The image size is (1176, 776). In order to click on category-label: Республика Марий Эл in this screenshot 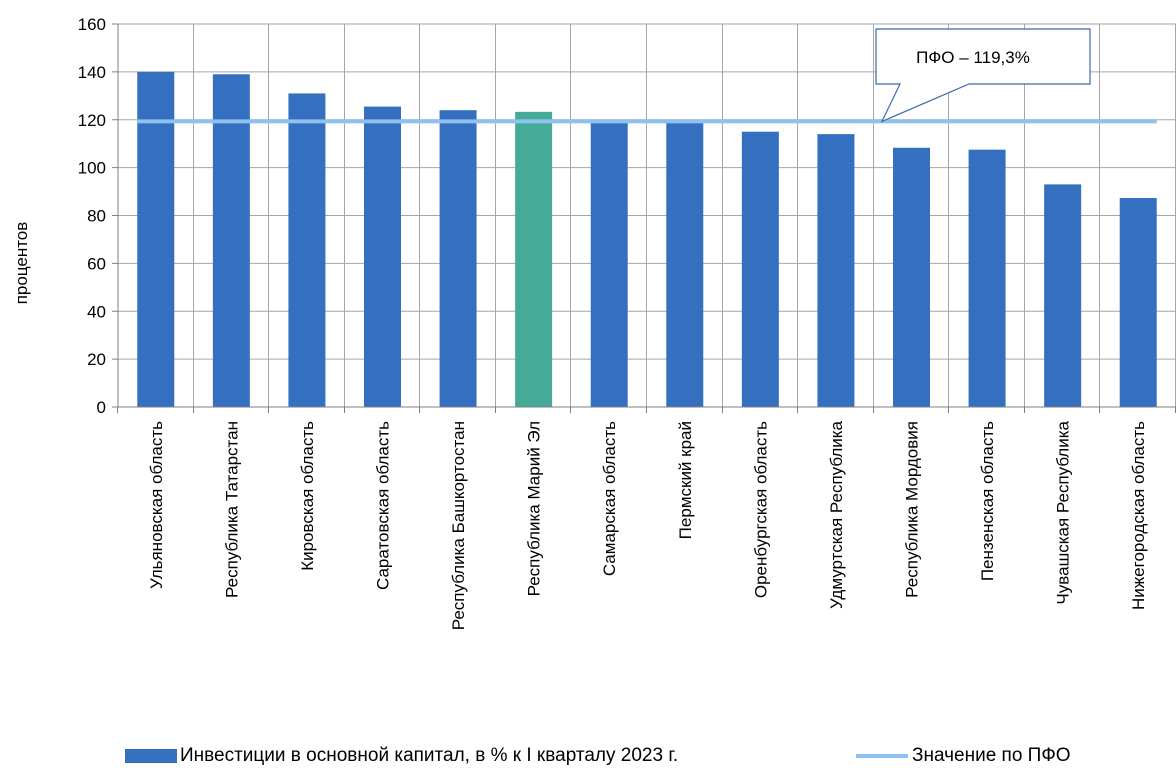, I will do `click(534, 508)`.